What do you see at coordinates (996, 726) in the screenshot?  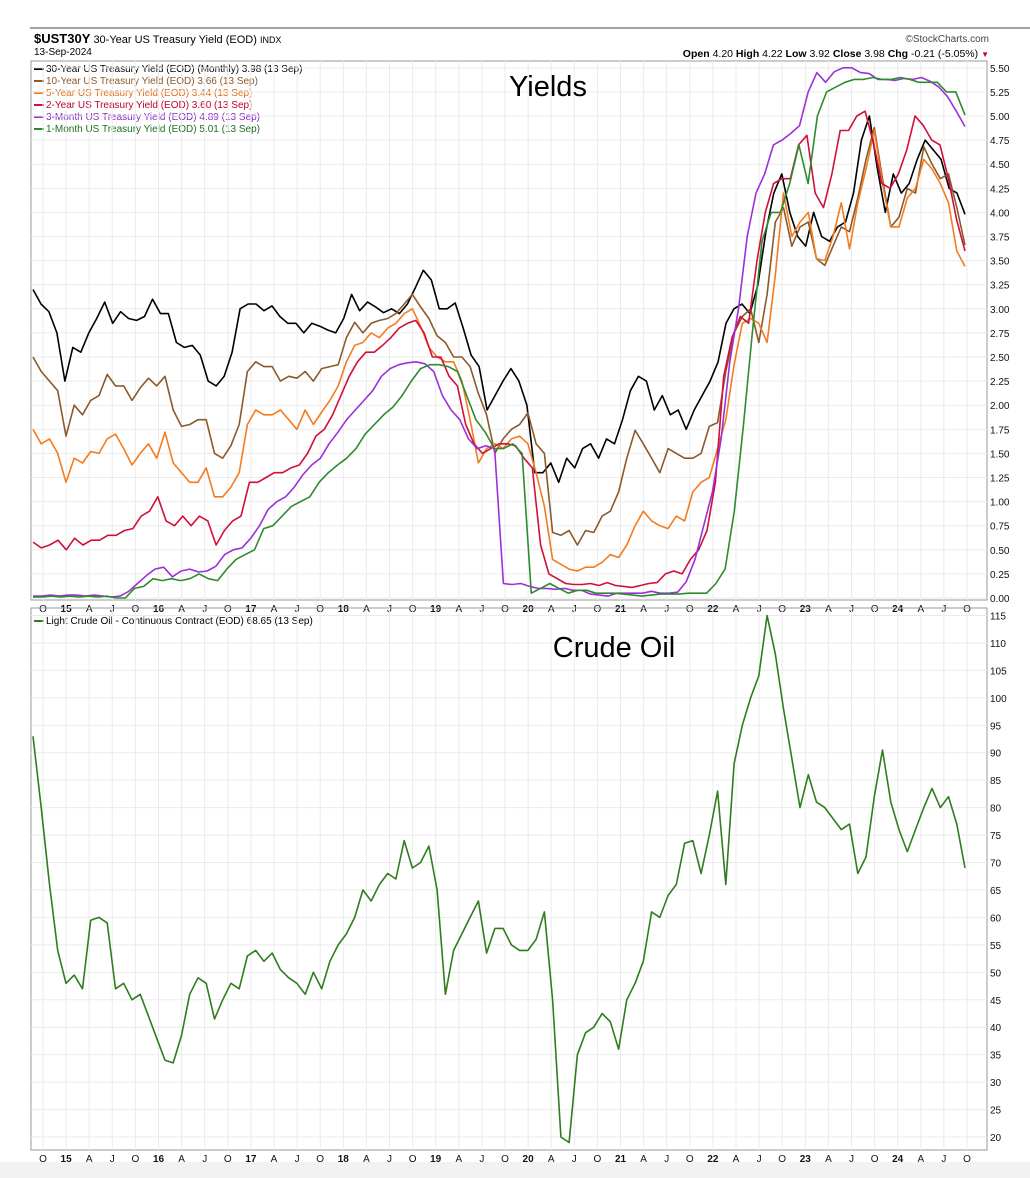 I see `y-tick-label: 95` at bounding box center [996, 726].